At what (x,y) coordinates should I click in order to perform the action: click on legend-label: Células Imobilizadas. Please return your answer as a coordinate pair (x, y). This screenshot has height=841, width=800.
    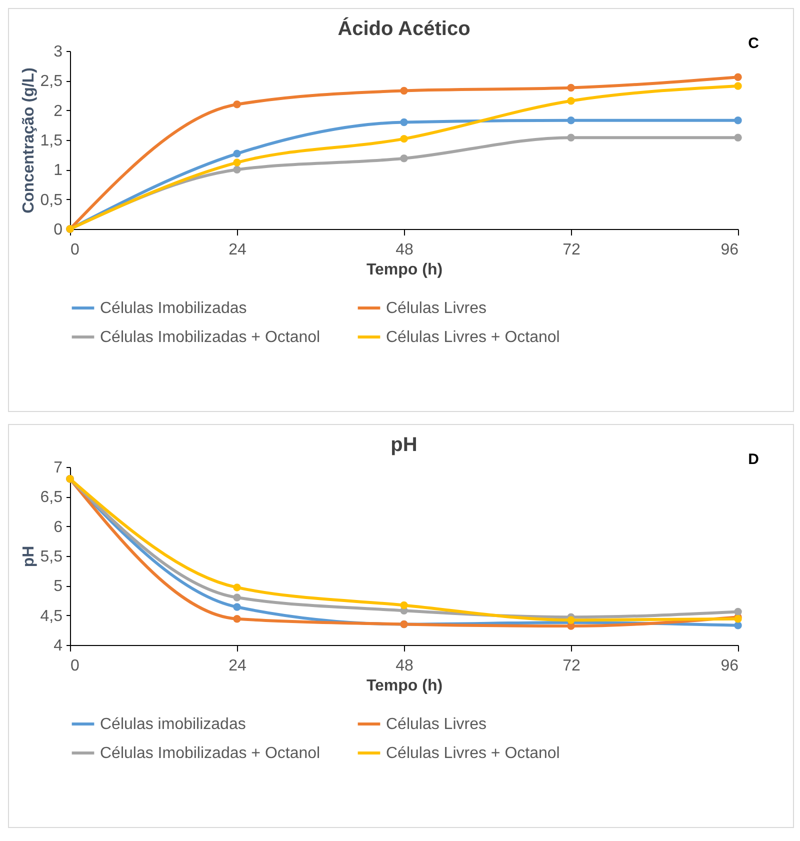
    Looking at the image, I should click on (173, 308).